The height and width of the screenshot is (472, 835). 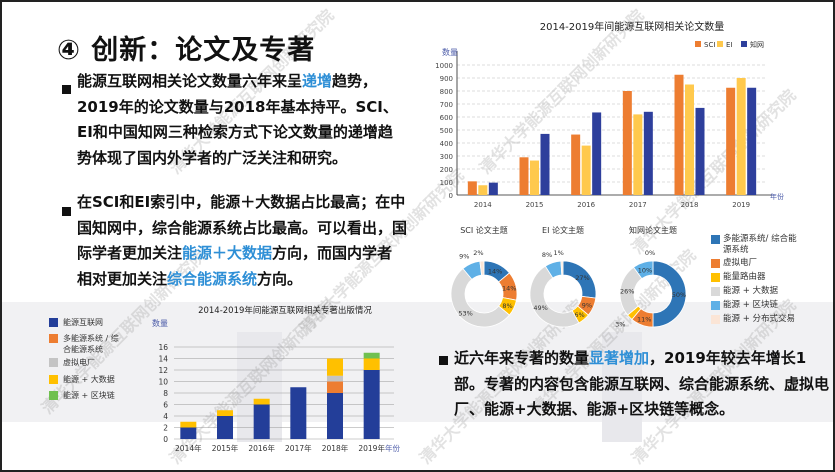 I want to click on y-tick-label: 14, so click(x=163, y=359).